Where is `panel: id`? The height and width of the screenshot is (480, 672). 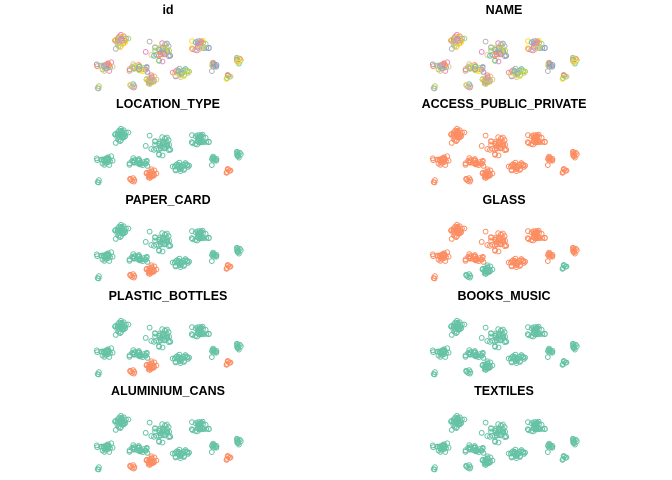
panel: id is located at coordinates (168, 47).